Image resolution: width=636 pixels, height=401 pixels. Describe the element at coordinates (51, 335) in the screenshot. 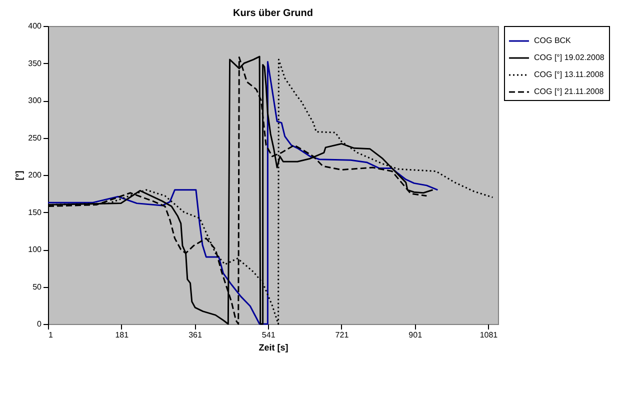

I see `x-tick-label: 1` at that location.